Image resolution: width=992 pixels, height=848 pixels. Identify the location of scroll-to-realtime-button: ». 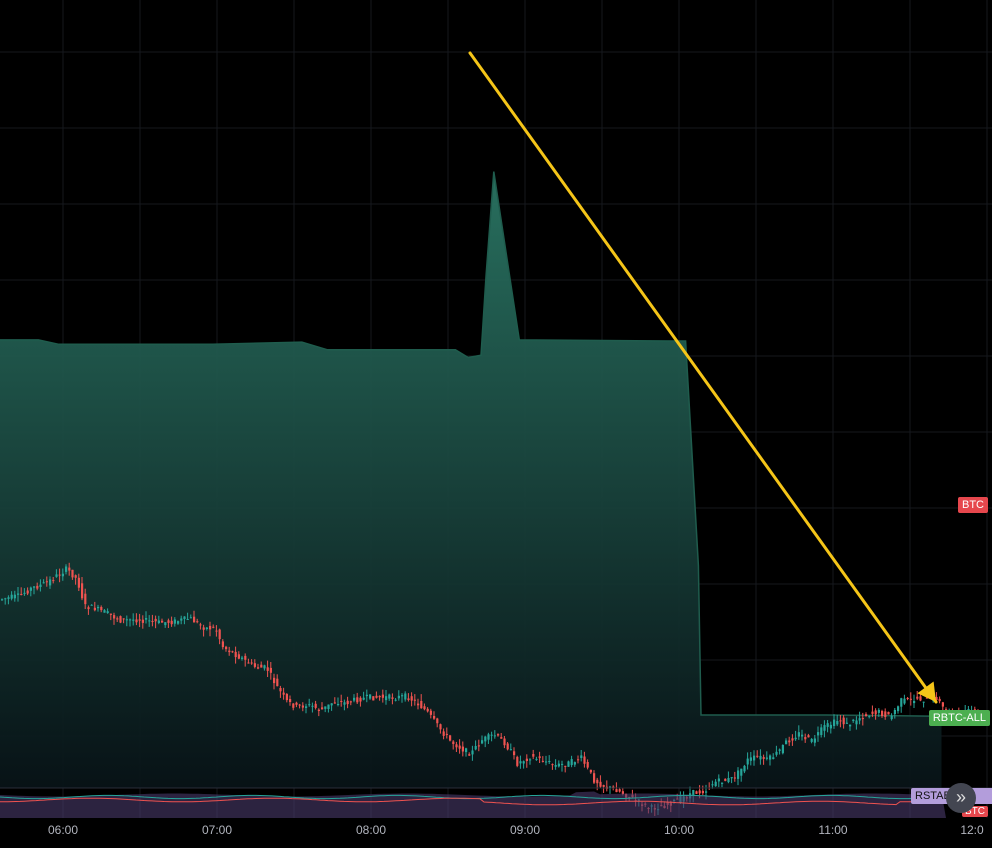
(961, 798).